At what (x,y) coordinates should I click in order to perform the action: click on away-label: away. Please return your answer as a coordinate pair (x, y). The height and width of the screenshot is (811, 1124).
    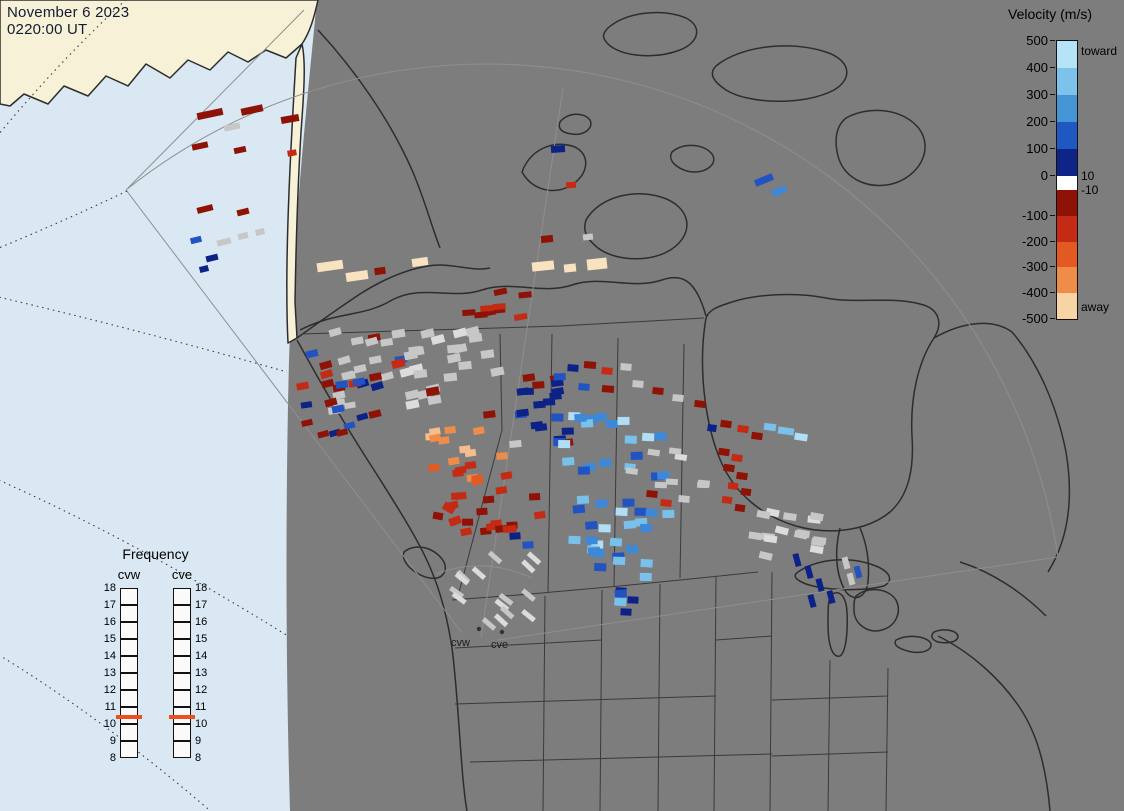
    Looking at the image, I should click on (1095, 307).